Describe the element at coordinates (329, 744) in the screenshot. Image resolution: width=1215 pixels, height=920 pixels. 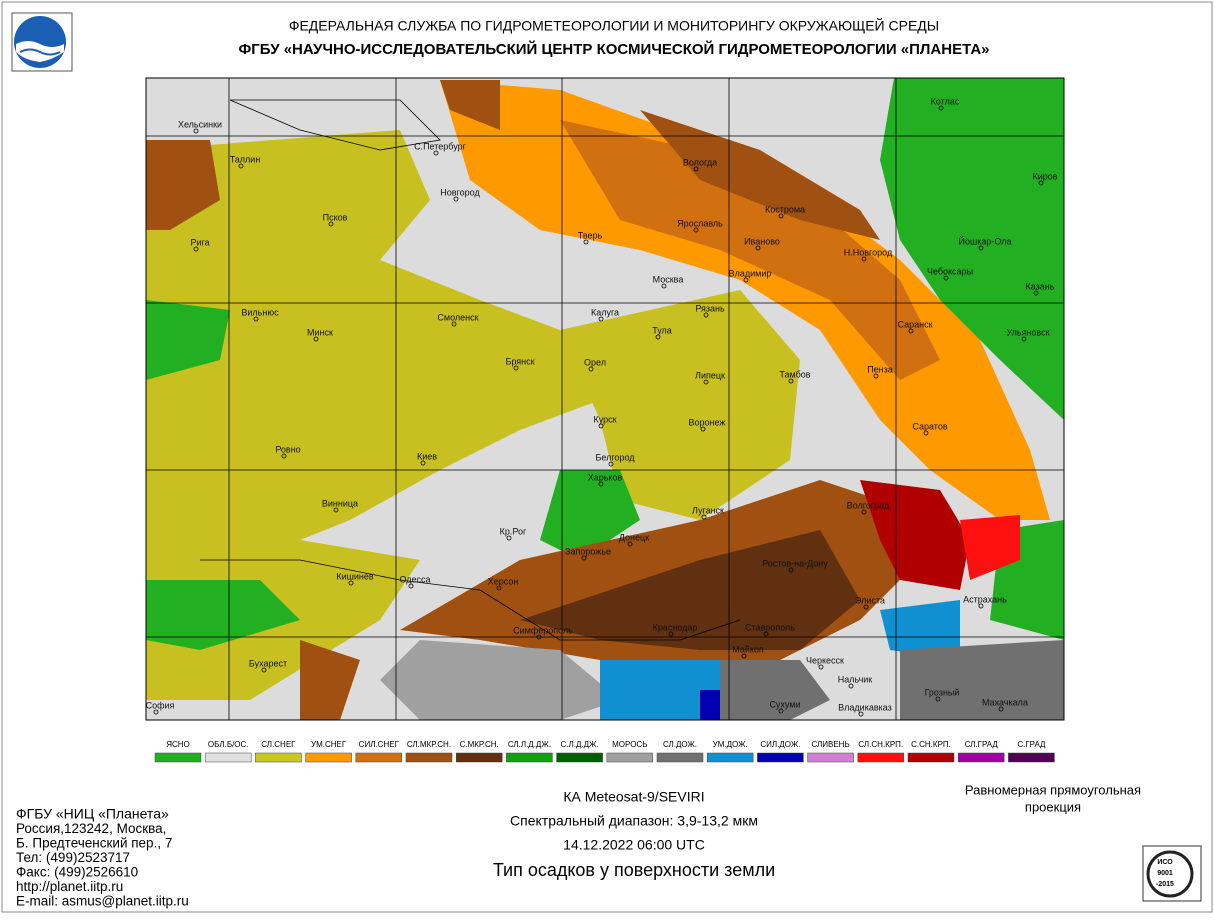
I see `legend-label: УМ.СНЕГ` at that location.